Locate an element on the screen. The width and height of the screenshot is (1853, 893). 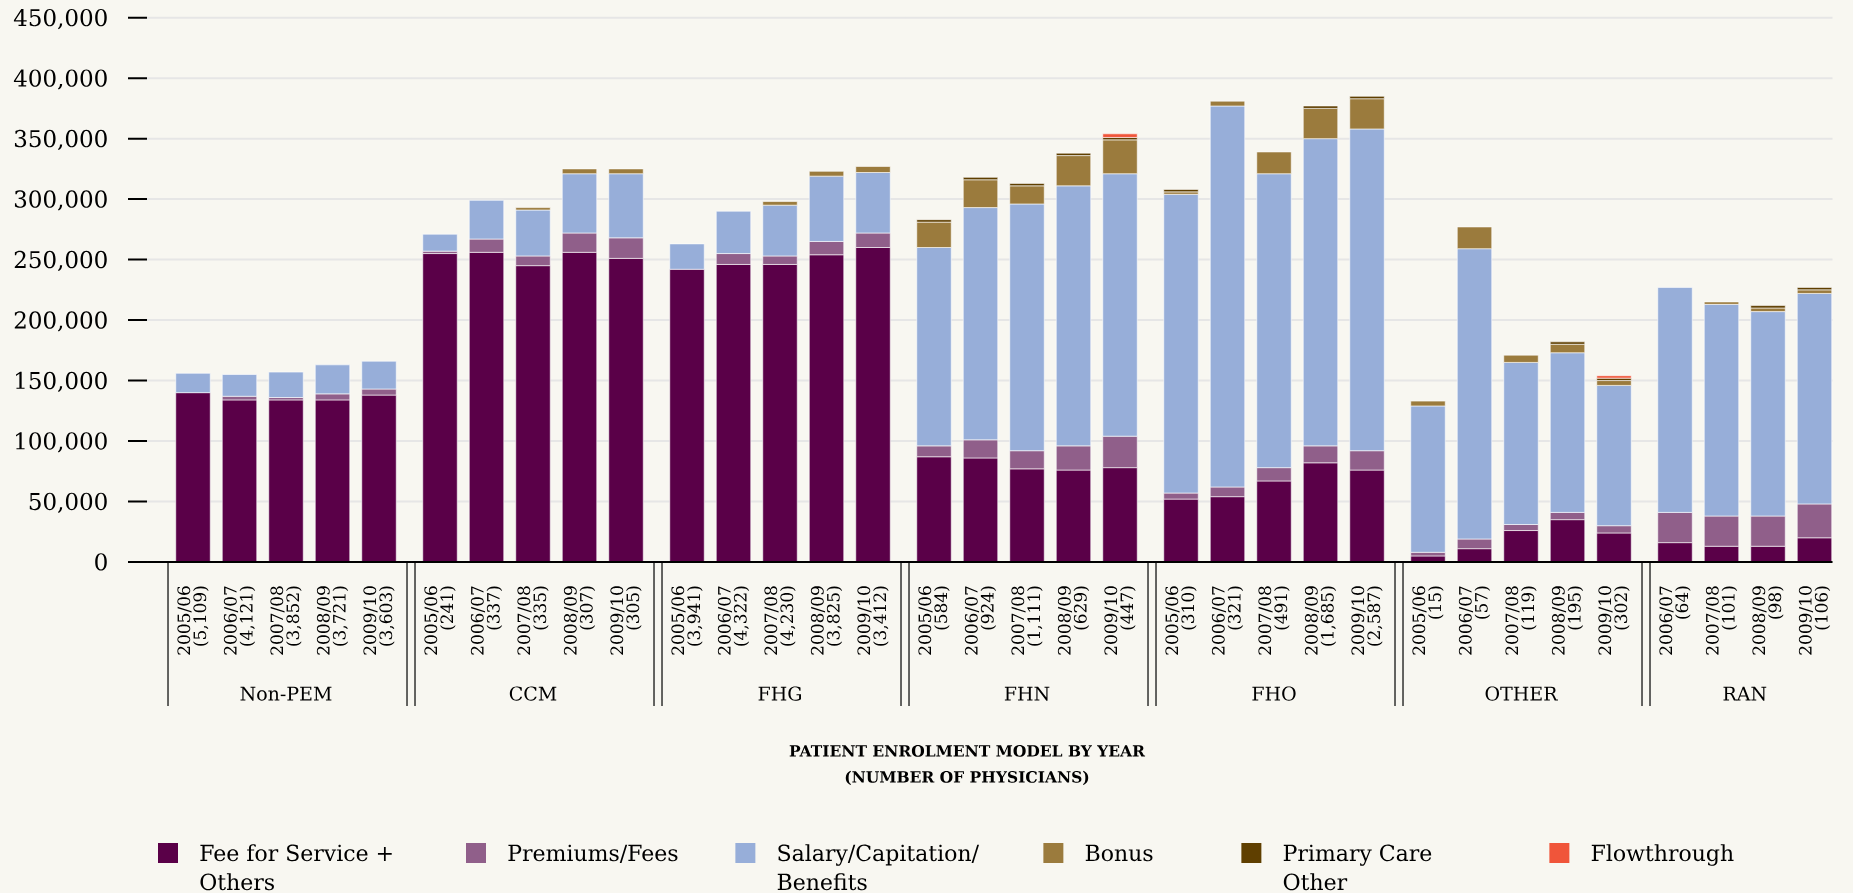
x-axis-title: CCM is located at coordinates (533, 693).